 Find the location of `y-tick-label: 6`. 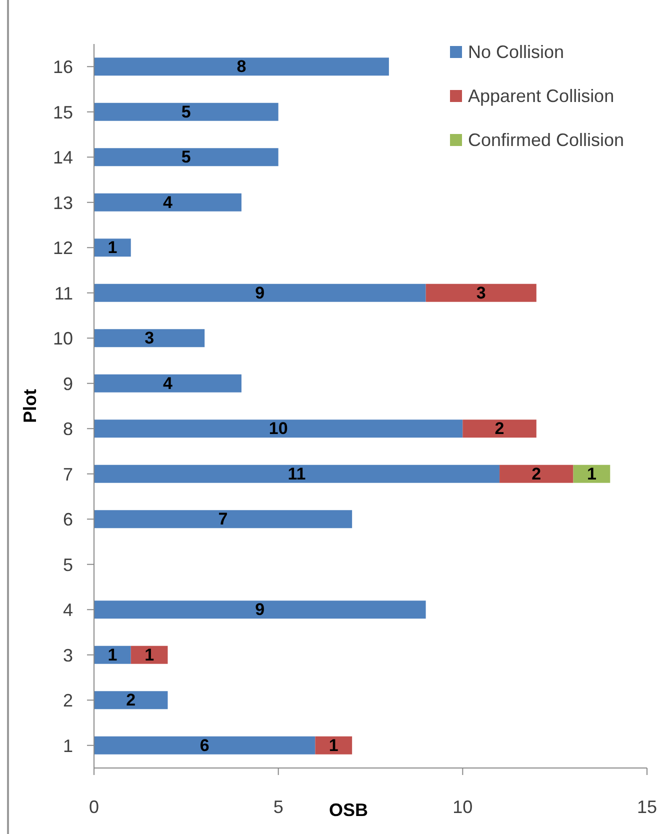

y-tick-label: 6 is located at coordinates (67, 520).